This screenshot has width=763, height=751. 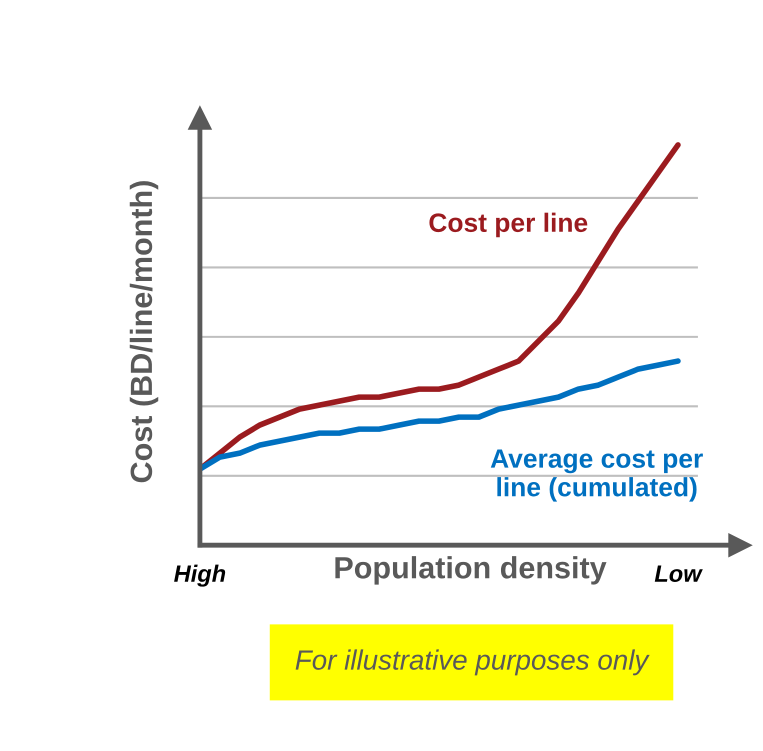 I want to click on y-axis-title: Cost (BD/line/month), so click(x=144, y=331).